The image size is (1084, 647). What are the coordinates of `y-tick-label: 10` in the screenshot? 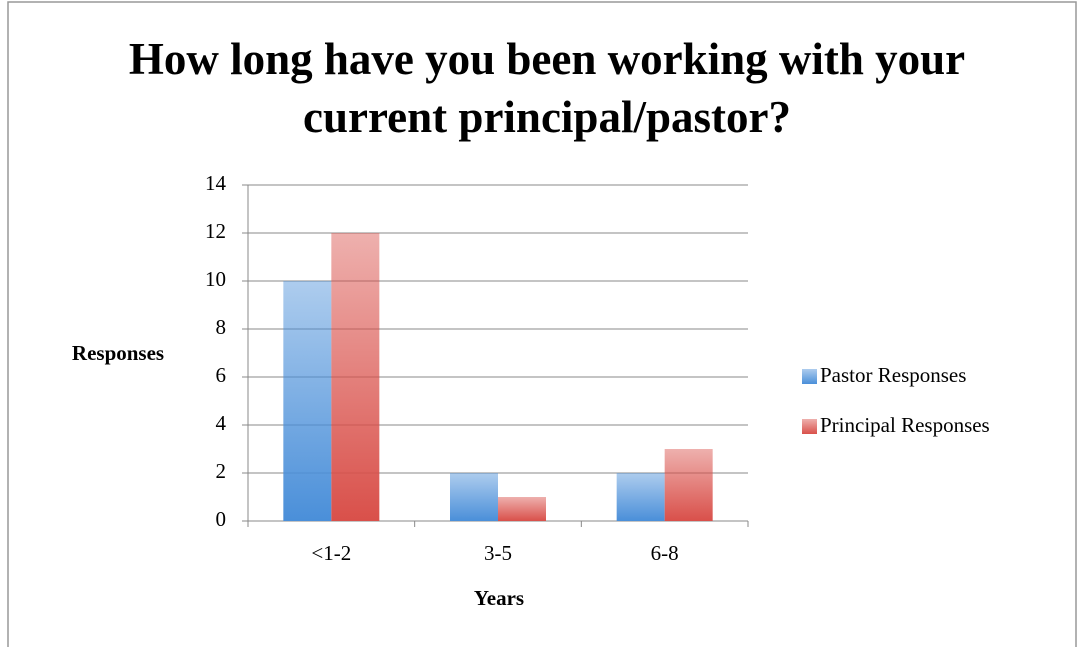 It's located at (215, 279).